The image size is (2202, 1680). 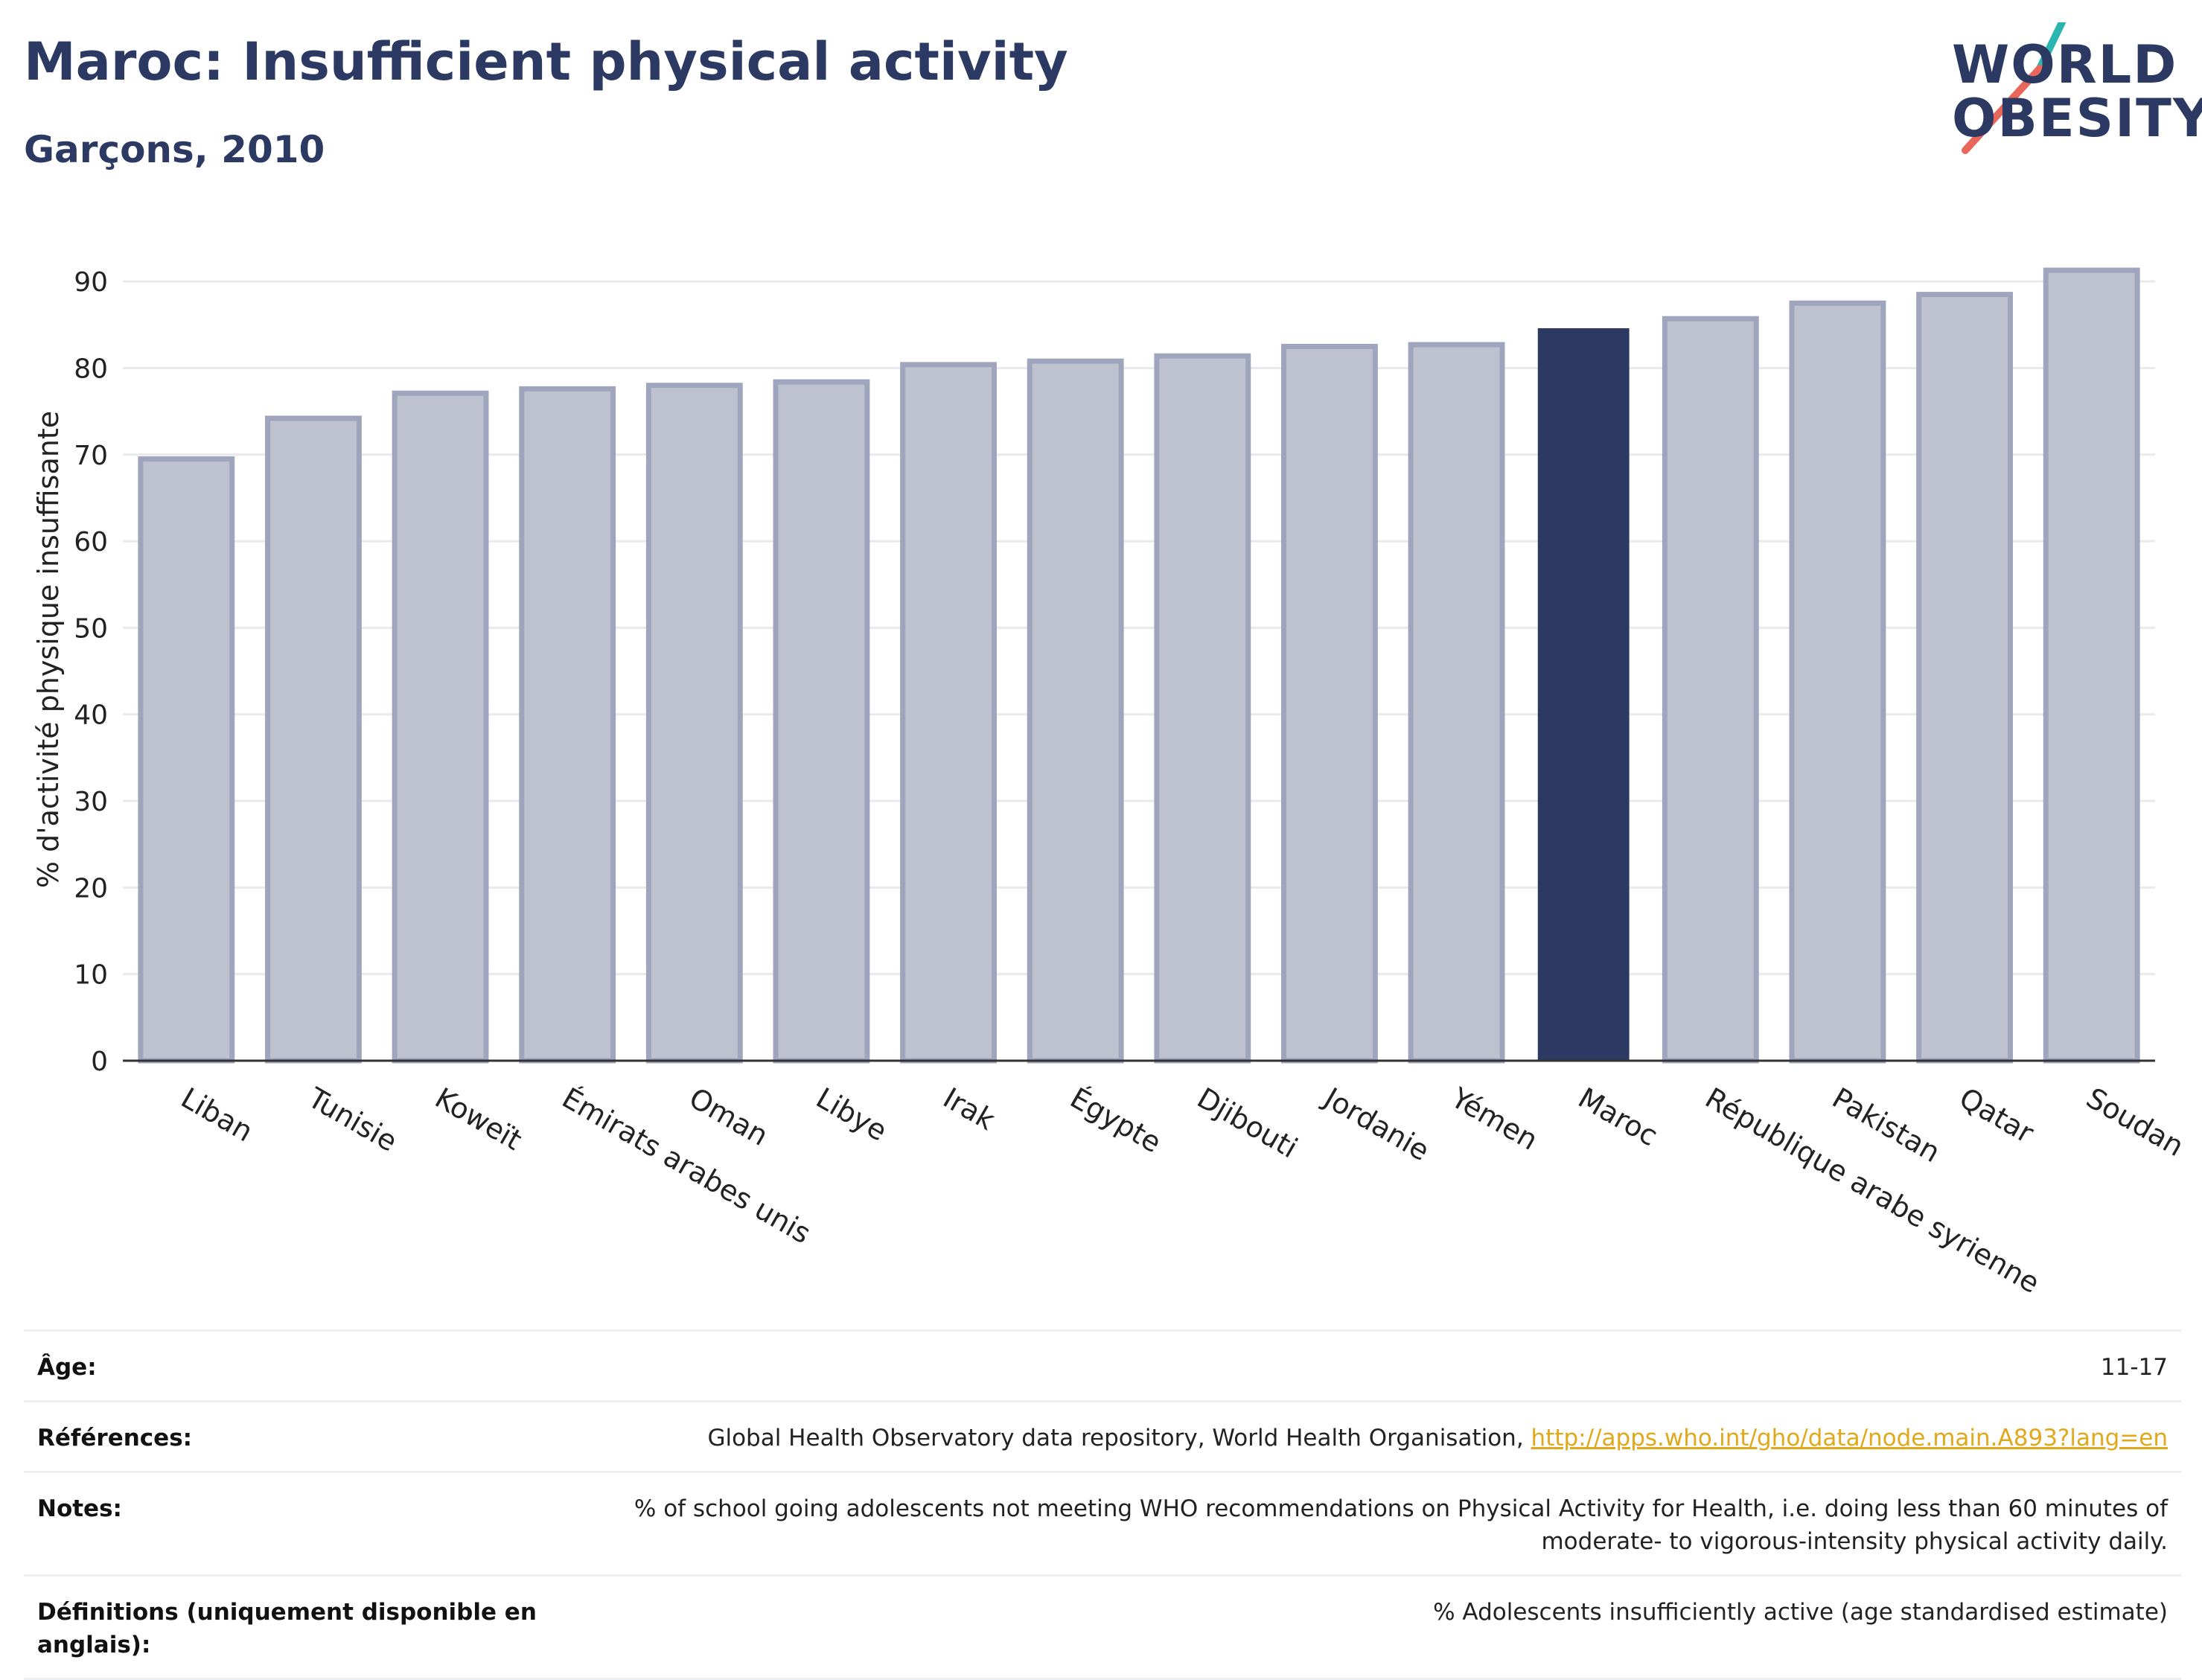 I want to click on world-obesity-logo: WORLD OBESITY, so click(x=2068, y=89).